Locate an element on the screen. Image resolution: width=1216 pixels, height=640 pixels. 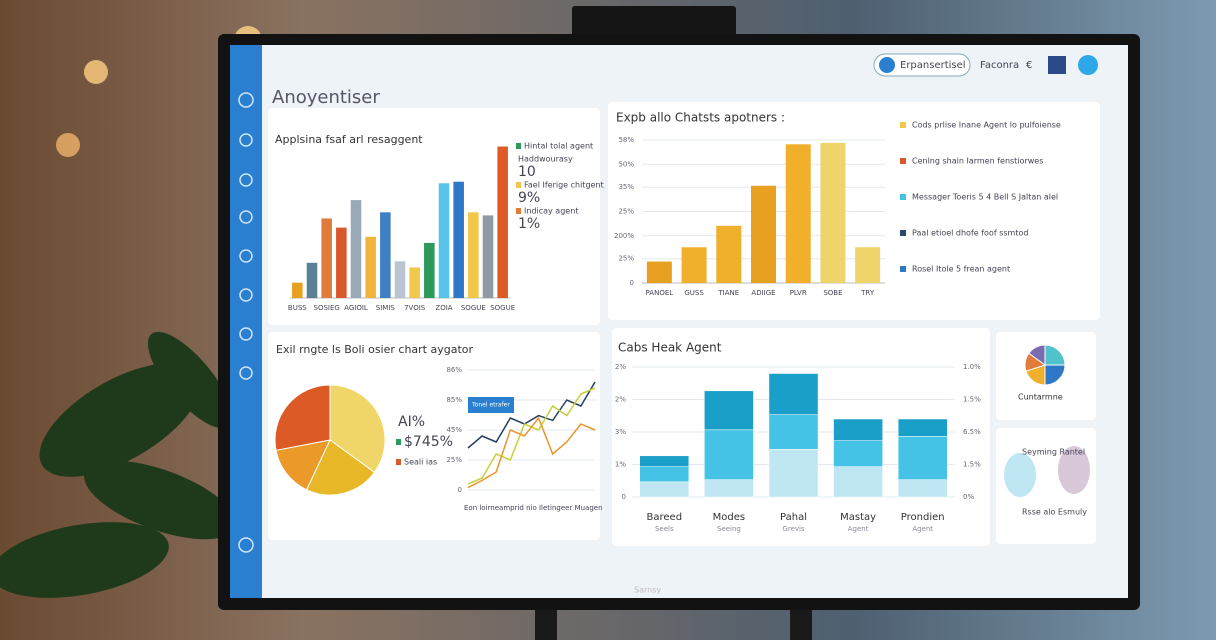
plant is located at coordinates (118, 464).